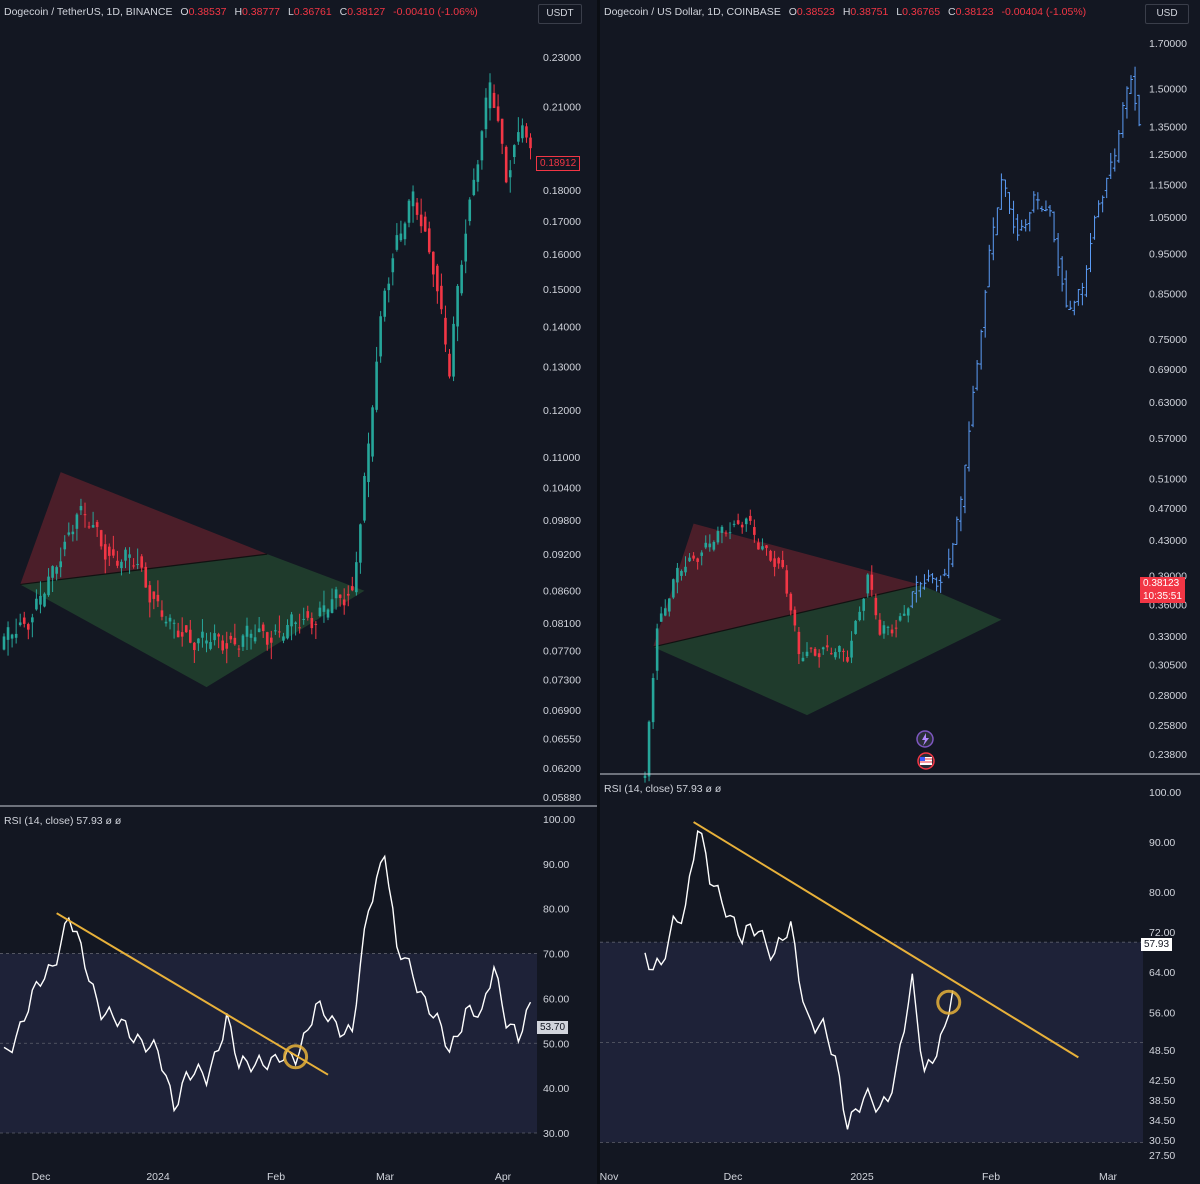 Image resolution: width=1200 pixels, height=1184 pixels. What do you see at coordinates (558, 163) in the screenshot?
I see `price-label: 0.18912` at bounding box center [558, 163].